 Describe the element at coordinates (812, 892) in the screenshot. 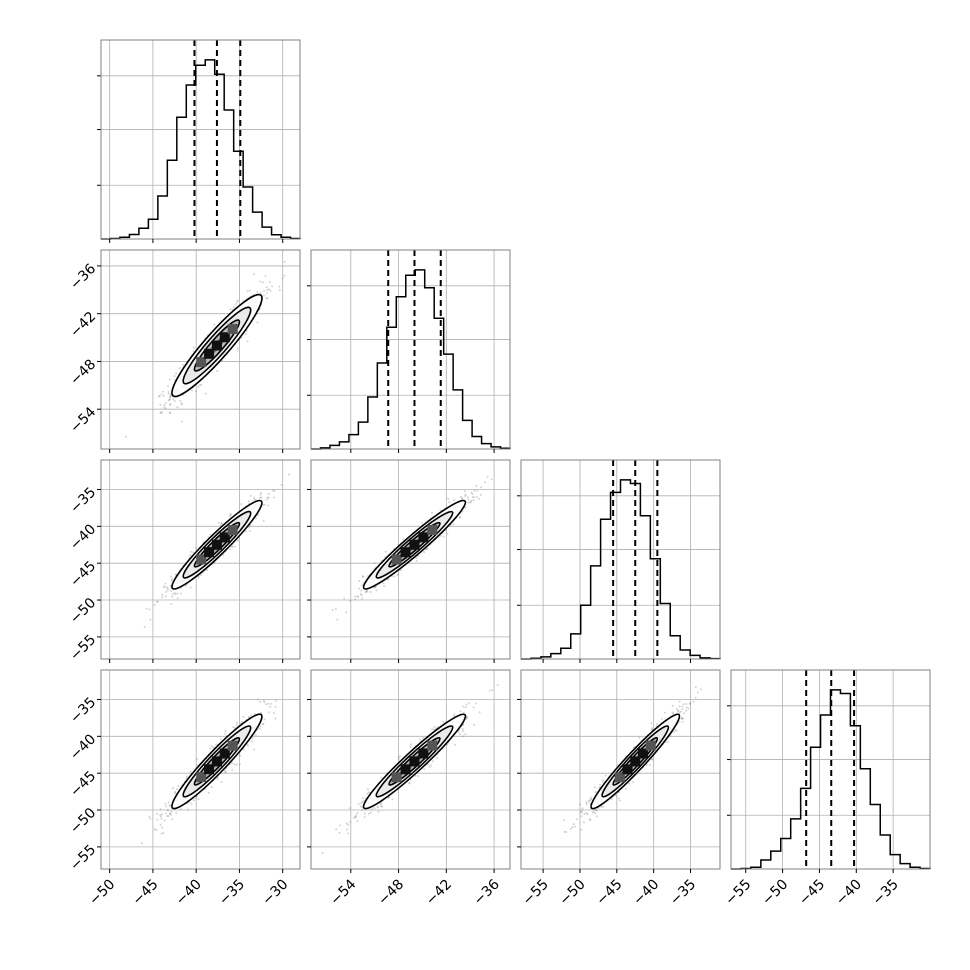

I see `x-tick-label: −45` at that location.